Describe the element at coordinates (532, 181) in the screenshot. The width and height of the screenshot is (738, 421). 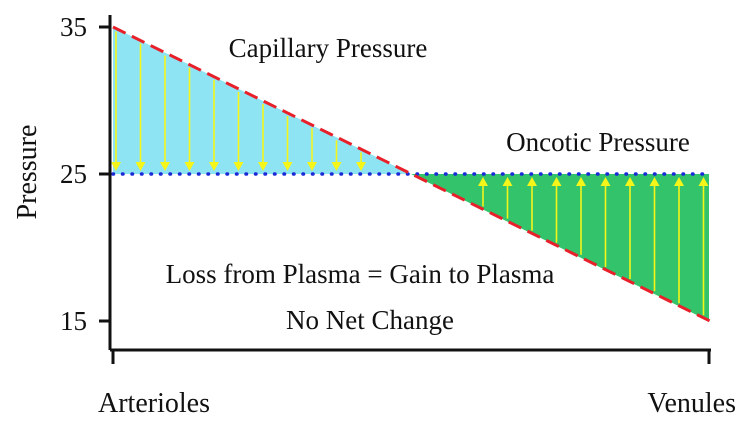
I see `arrow-up-2-head` at that location.